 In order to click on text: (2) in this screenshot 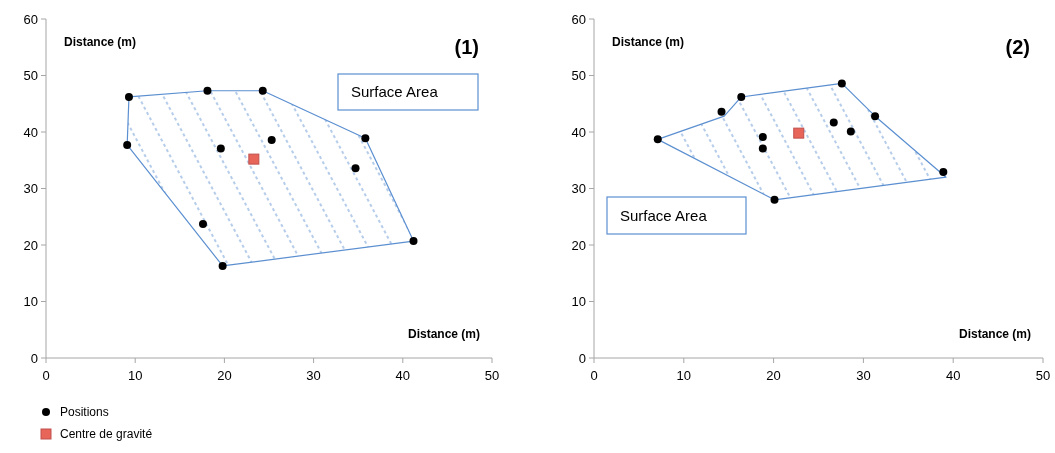, I will do `click(1017, 47)`.